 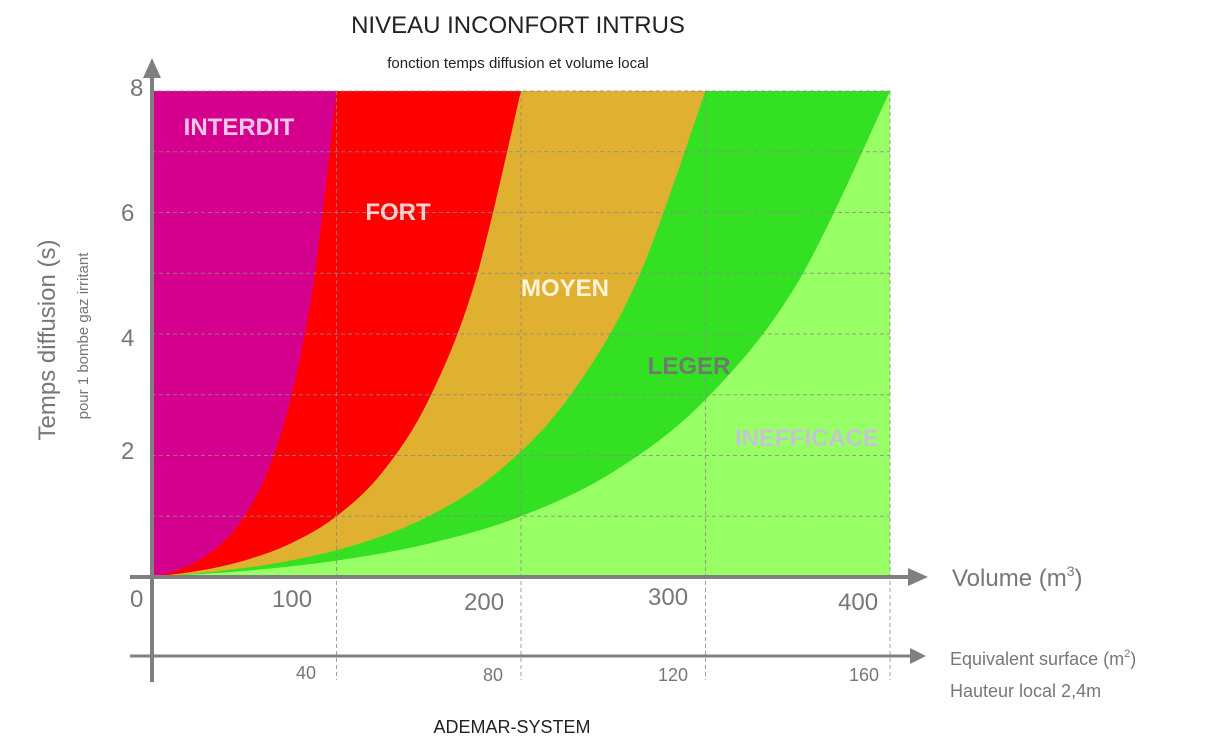 I want to click on x2-axis-note: Hauteur local 2,4m, so click(x=1025, y=691).